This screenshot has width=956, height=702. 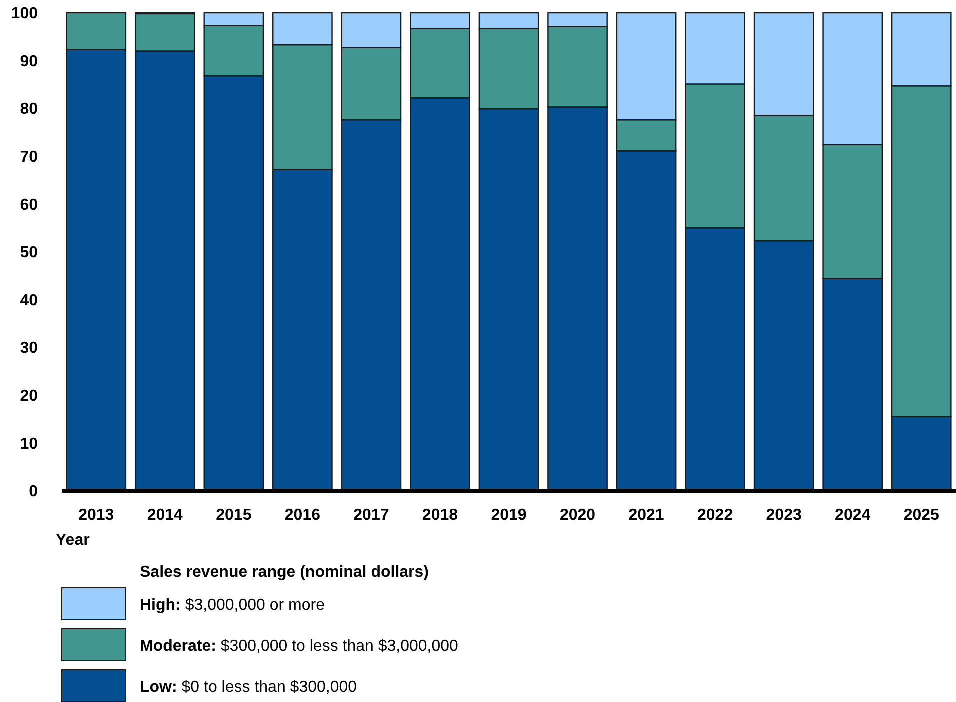 I want to click on x-tick-label: 2016, so click(x=302, y=515).